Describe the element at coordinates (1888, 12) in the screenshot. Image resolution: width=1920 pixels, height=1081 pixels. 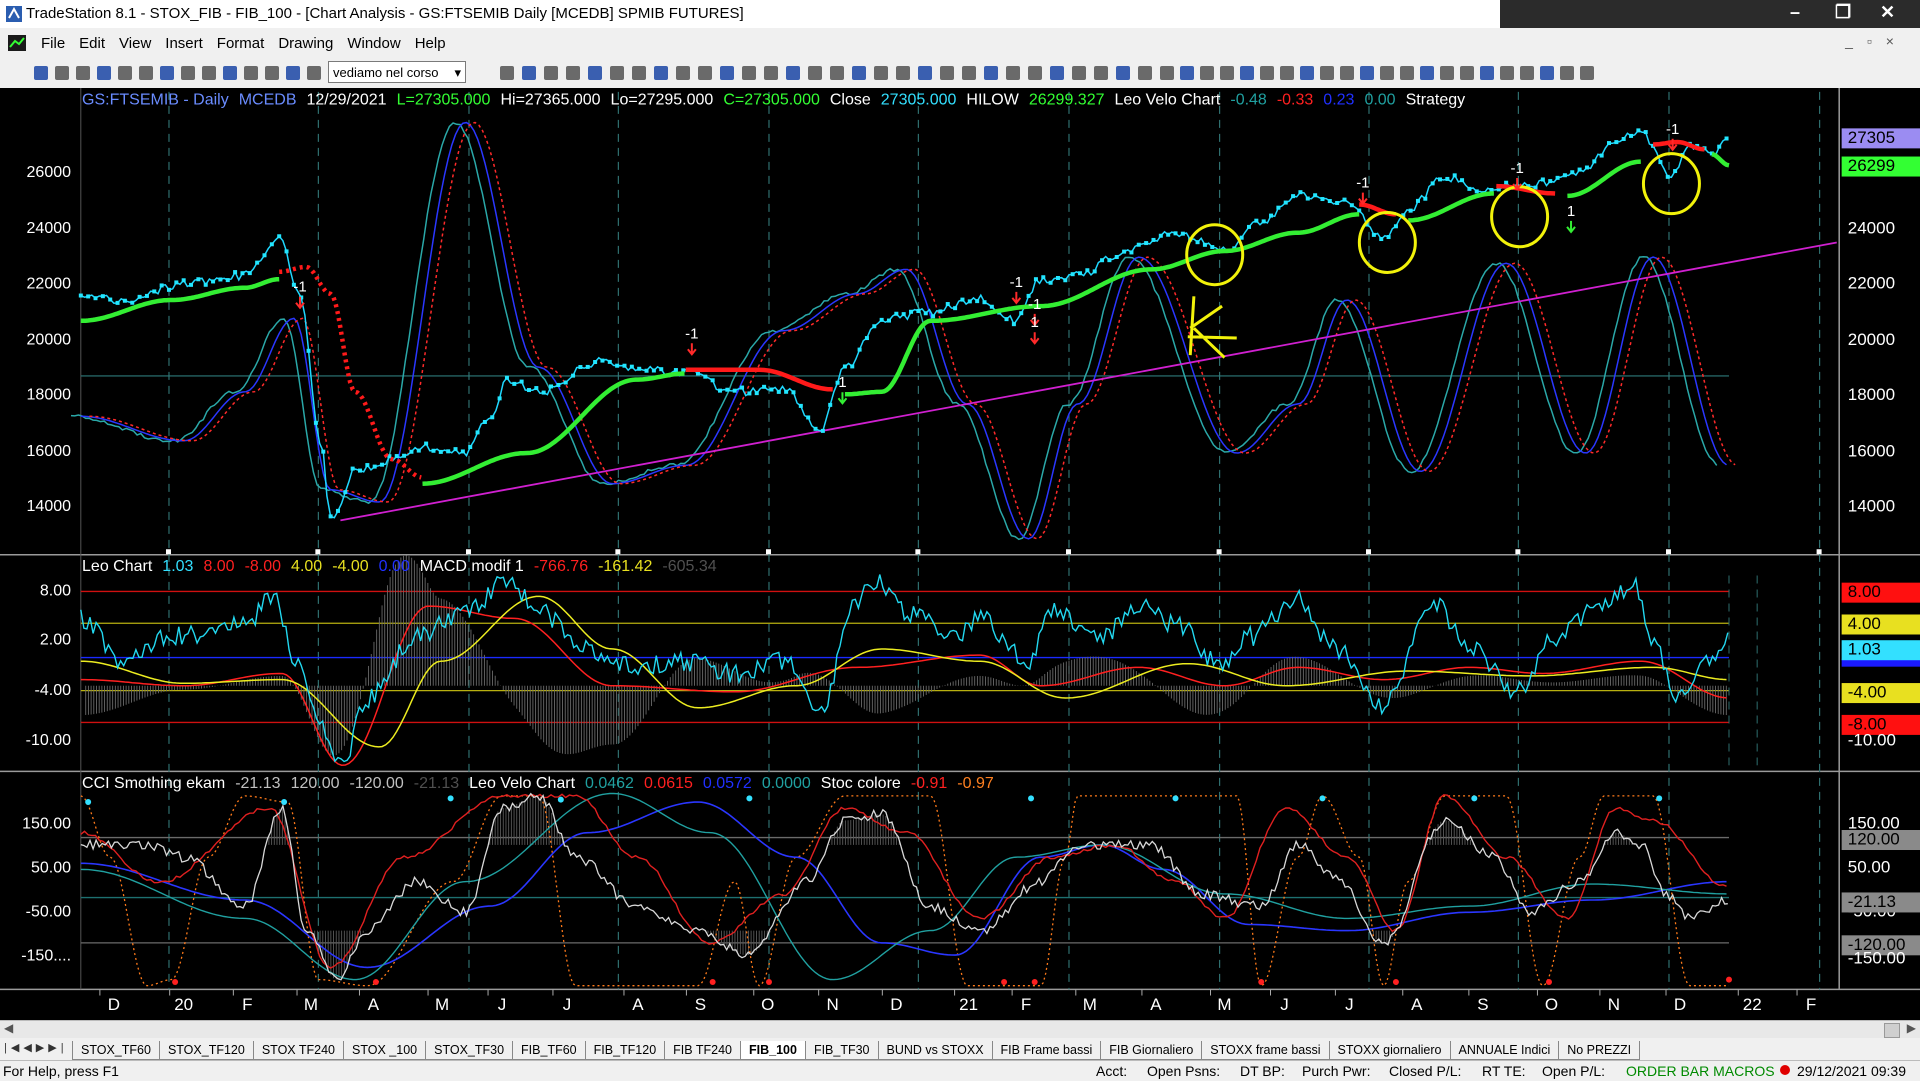
I see `close-button: ✕` at that location.